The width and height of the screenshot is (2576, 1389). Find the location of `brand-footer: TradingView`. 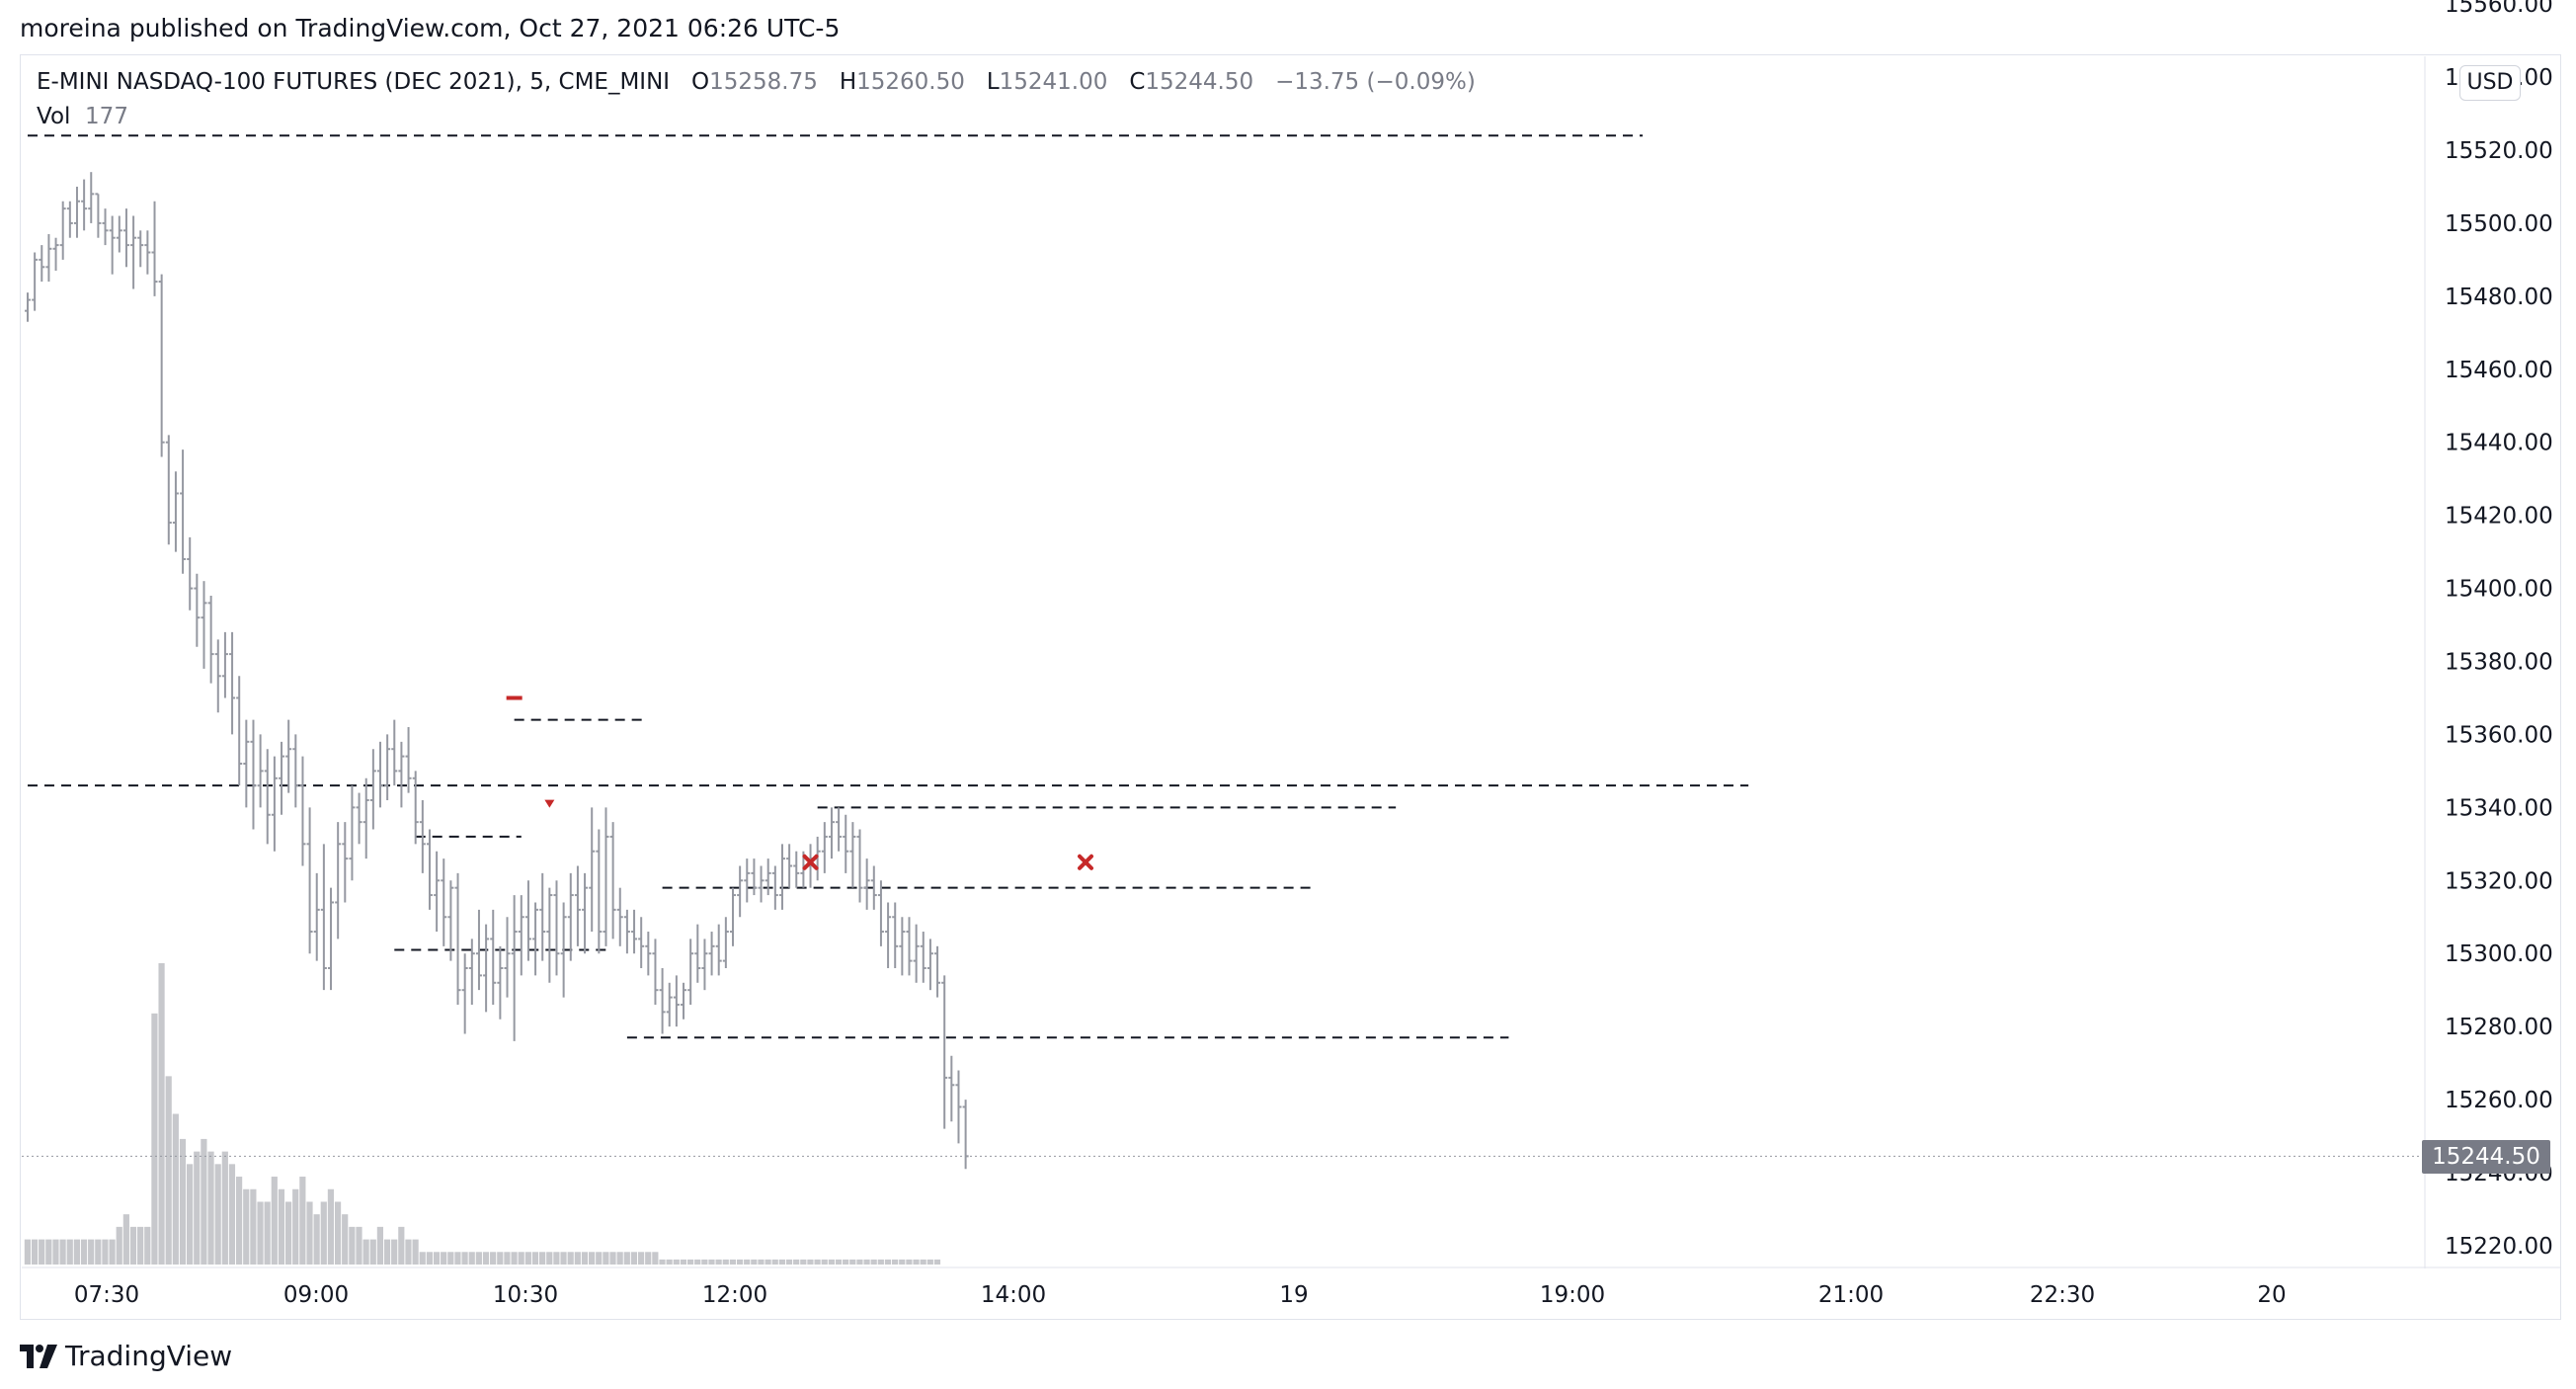

brand-footer: TradingView is located at coordinates (126, 1356).